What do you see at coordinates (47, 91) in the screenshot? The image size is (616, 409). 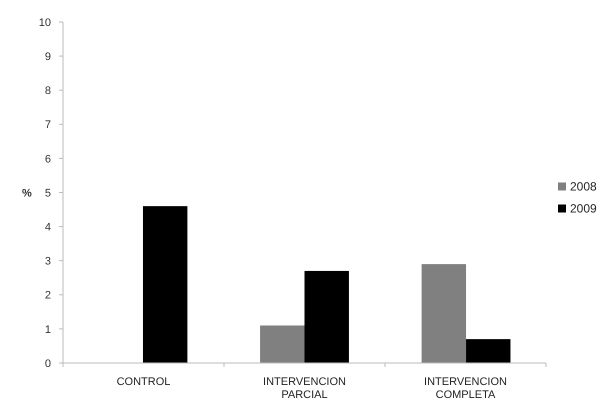 I see `y-tick-label: 8` at bounding box center [47, 91].